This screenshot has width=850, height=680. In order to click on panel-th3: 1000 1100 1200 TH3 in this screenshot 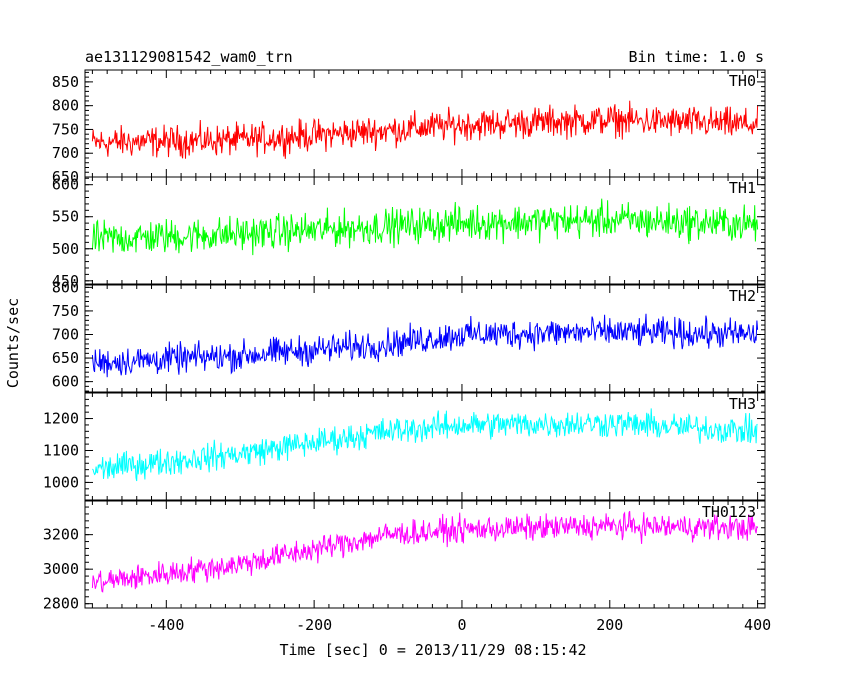, I will do `click(404, 446)`.